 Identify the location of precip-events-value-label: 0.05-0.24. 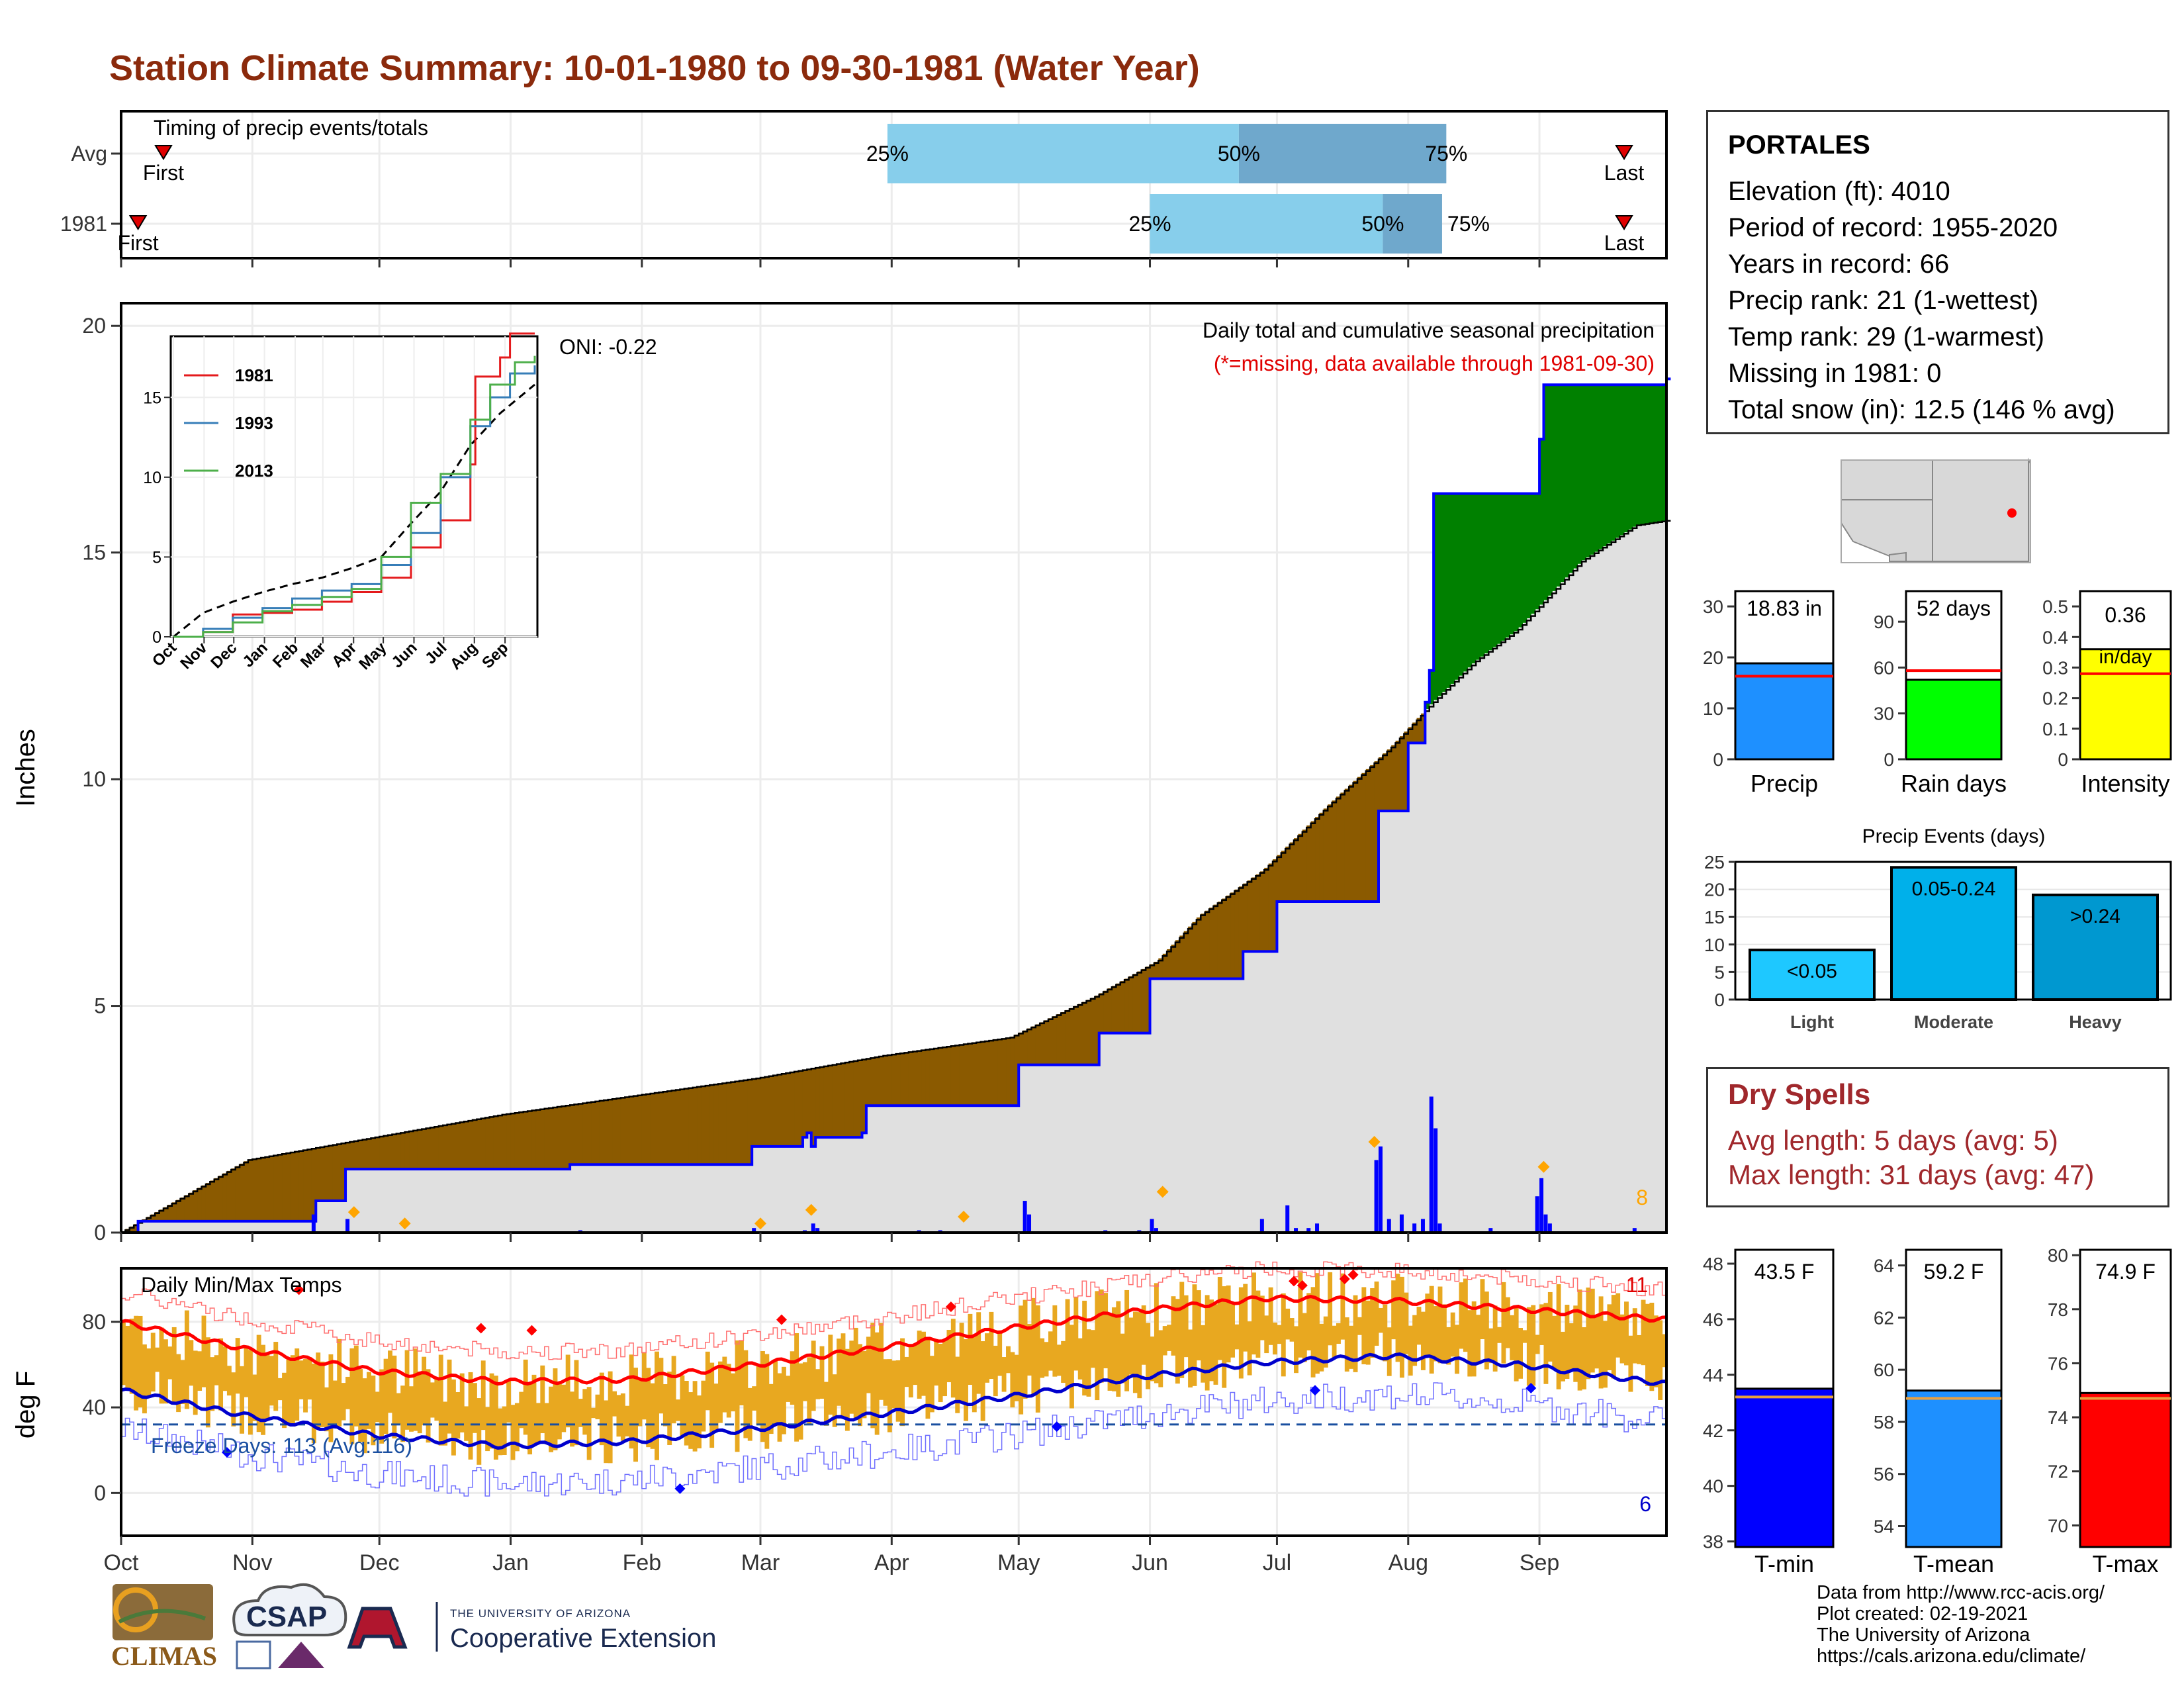
(1954, 889).